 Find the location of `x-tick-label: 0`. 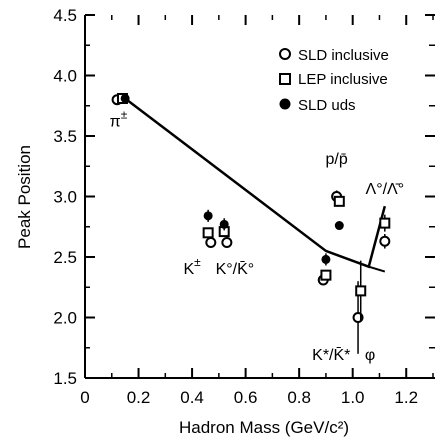

x-tick-label: 0 is located at coordinates (84, 397).